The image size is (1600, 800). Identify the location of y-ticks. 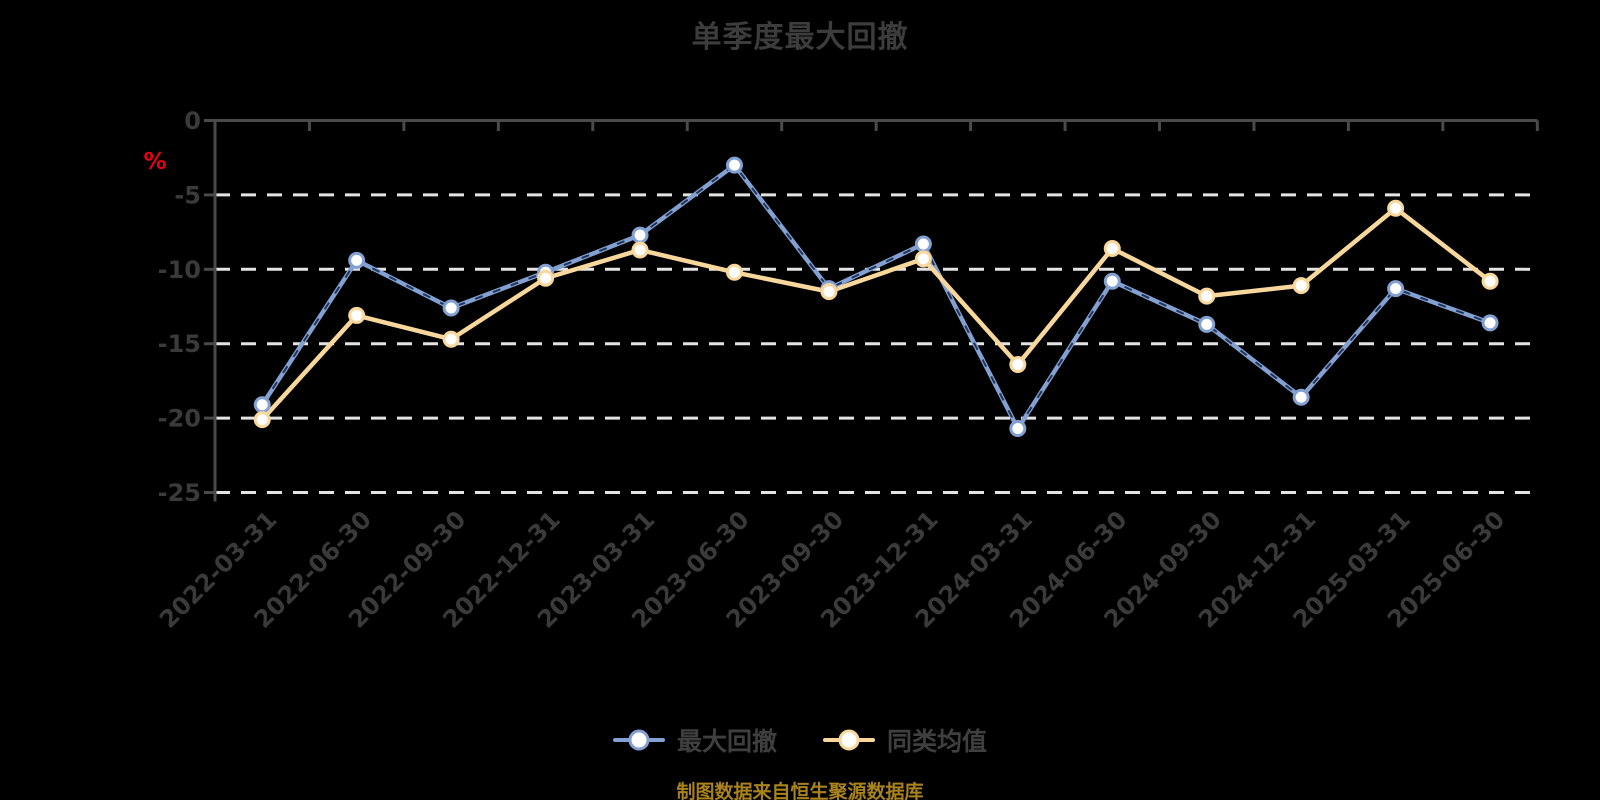
(209, 306).